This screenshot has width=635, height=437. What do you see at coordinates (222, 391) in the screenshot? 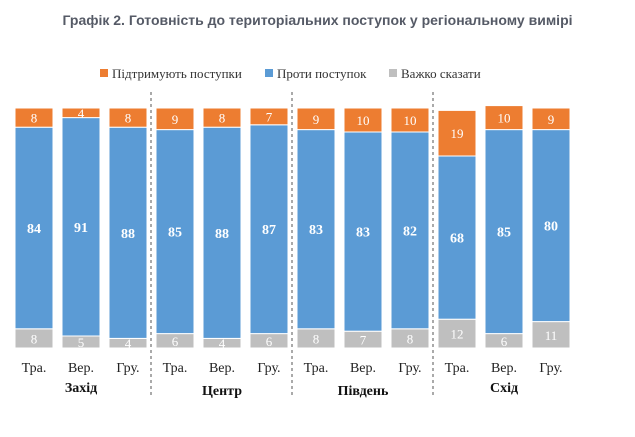
I see `group-label: Центр` at bounding box center [222, 391].